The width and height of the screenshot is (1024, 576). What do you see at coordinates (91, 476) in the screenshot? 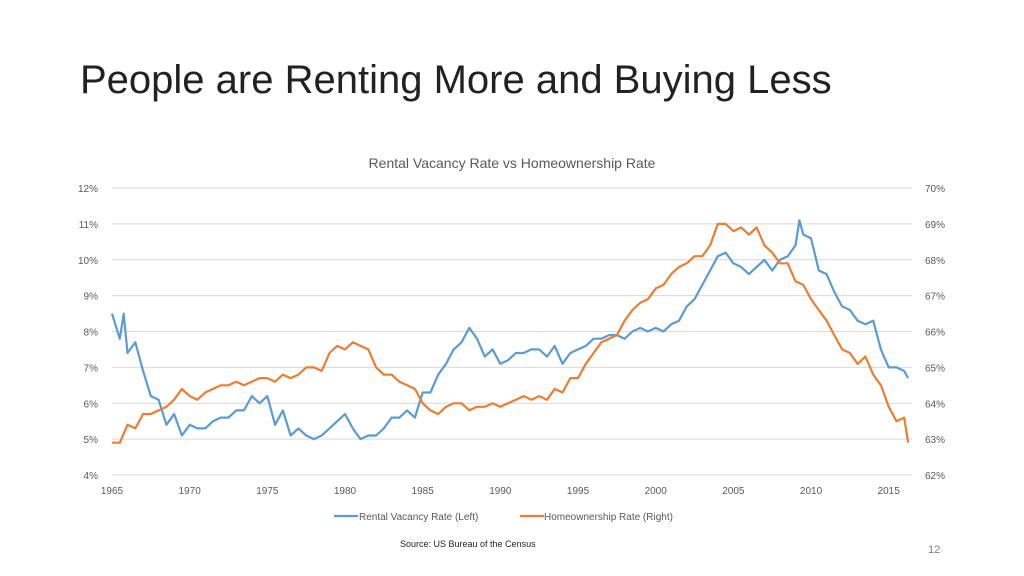
I see `left-tick-label: 4%` at bounding box center [91, 476].